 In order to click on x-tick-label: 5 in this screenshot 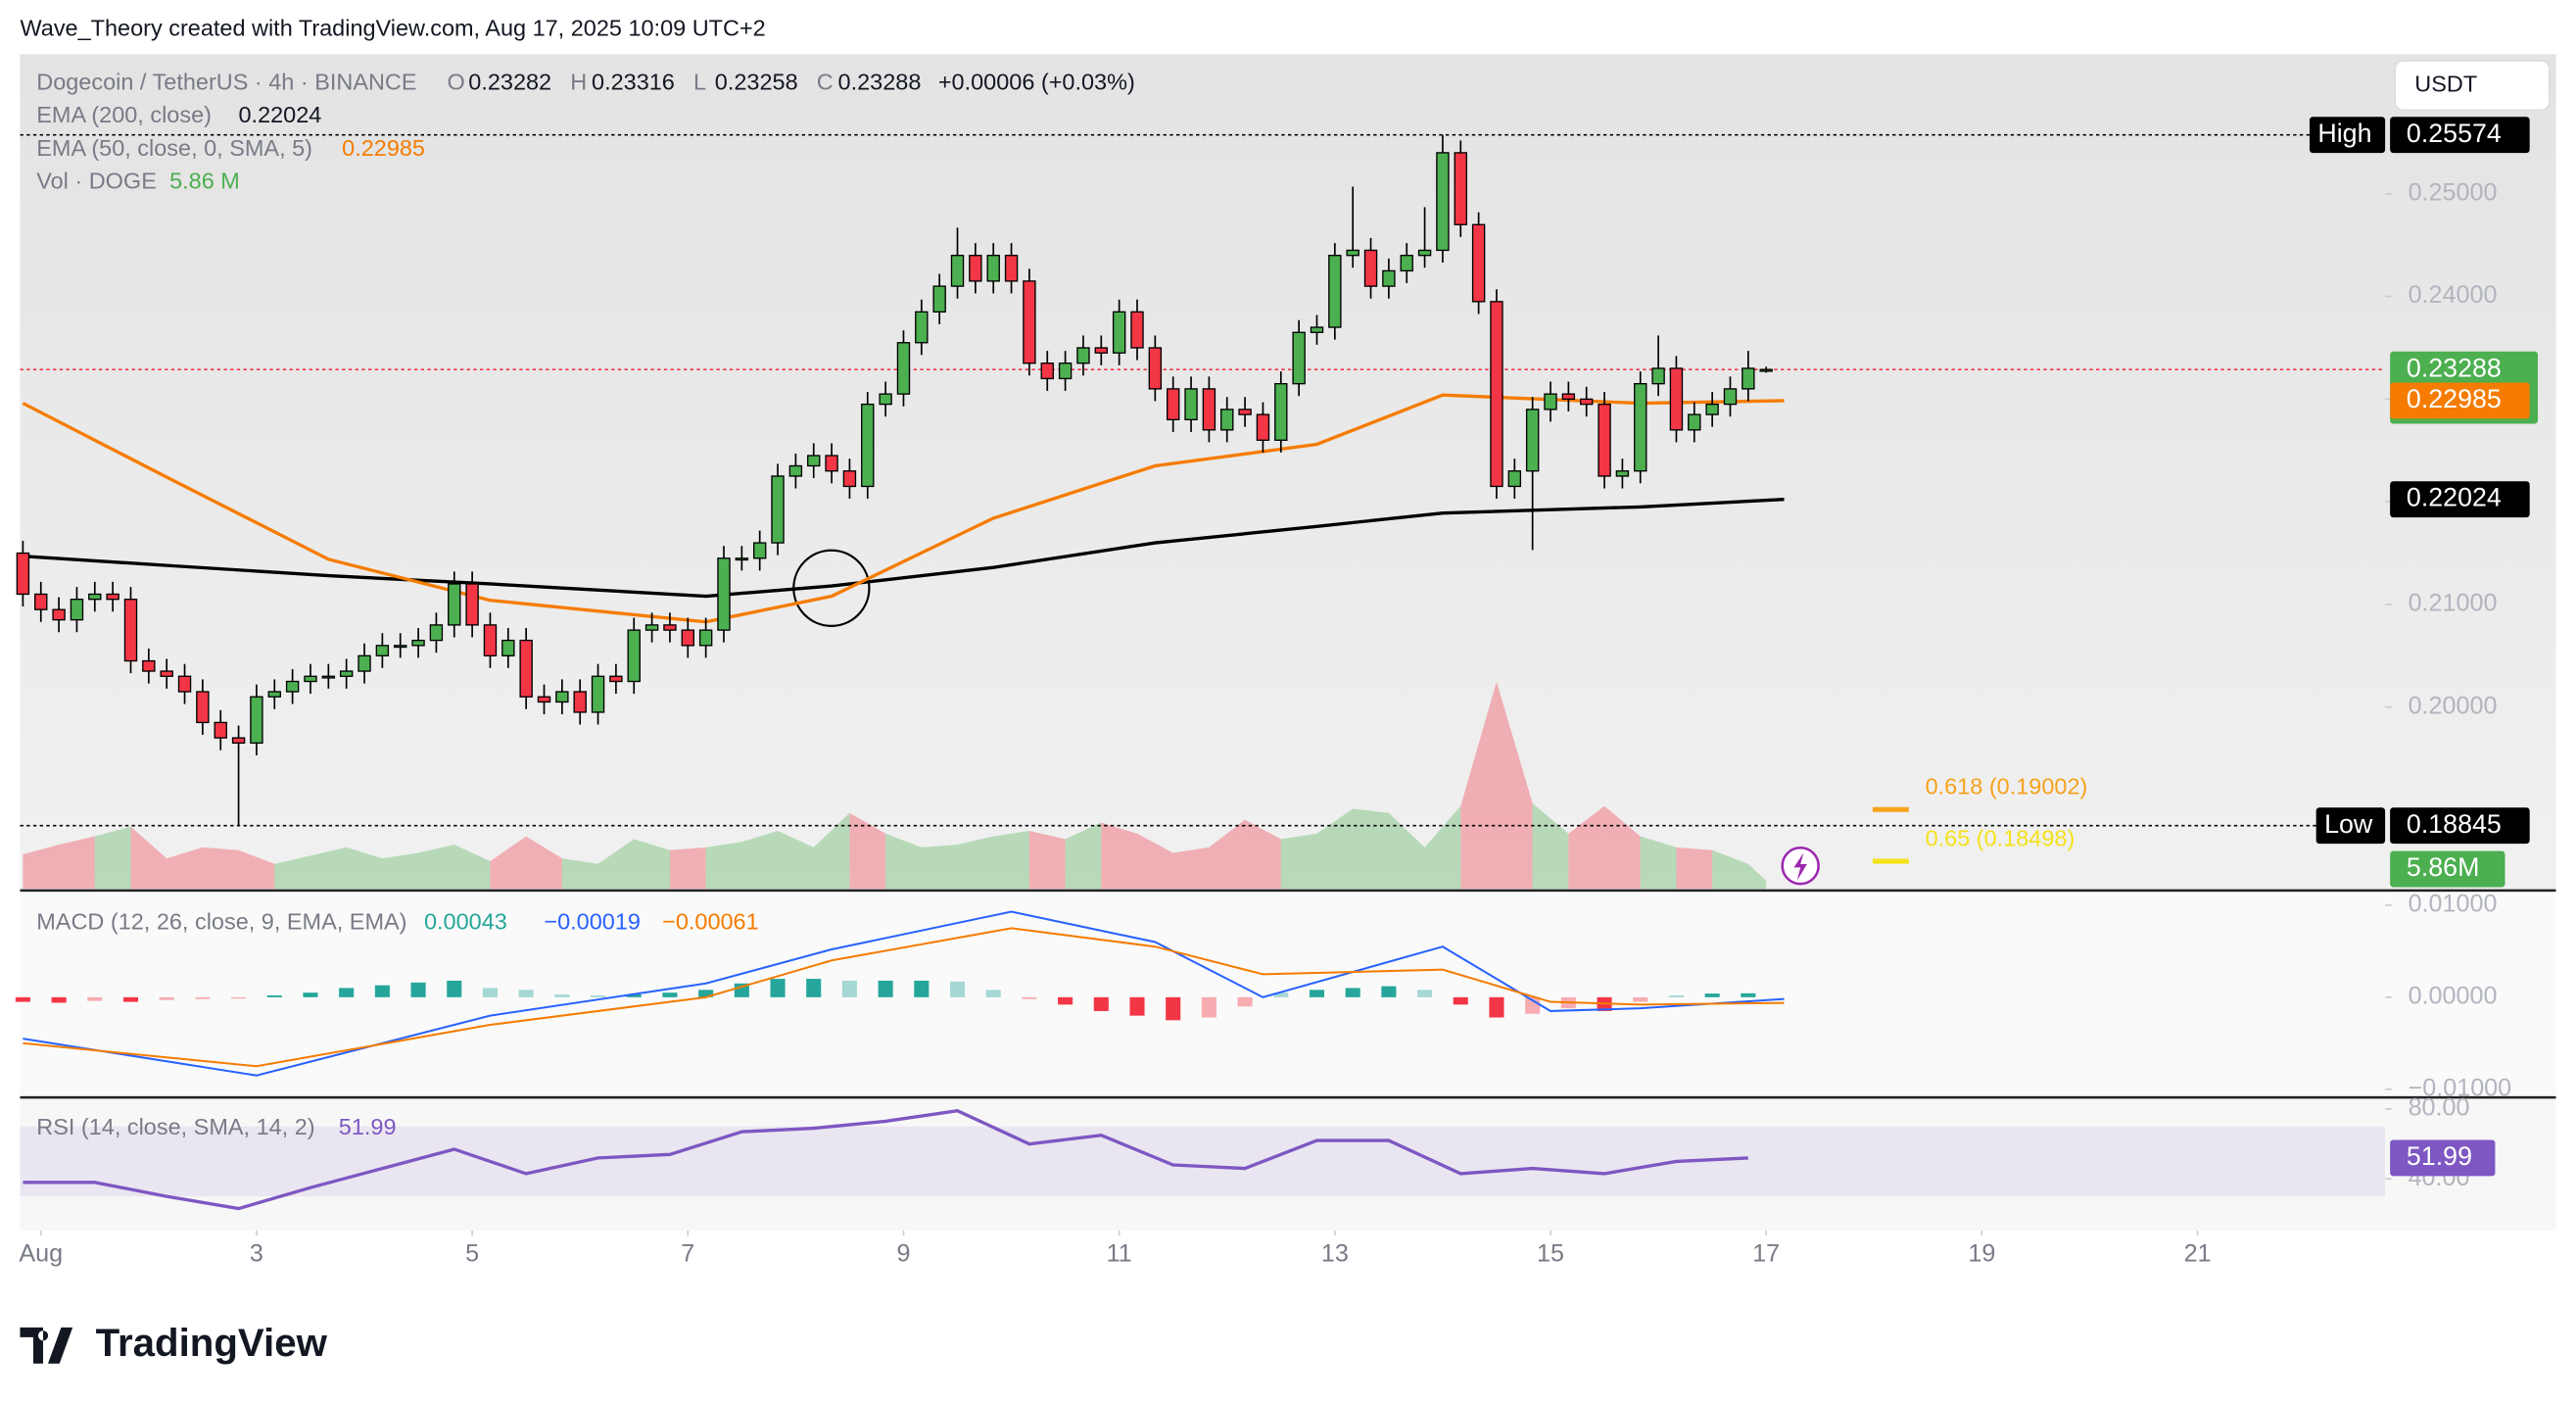, I will do `click(472, 1254)`.